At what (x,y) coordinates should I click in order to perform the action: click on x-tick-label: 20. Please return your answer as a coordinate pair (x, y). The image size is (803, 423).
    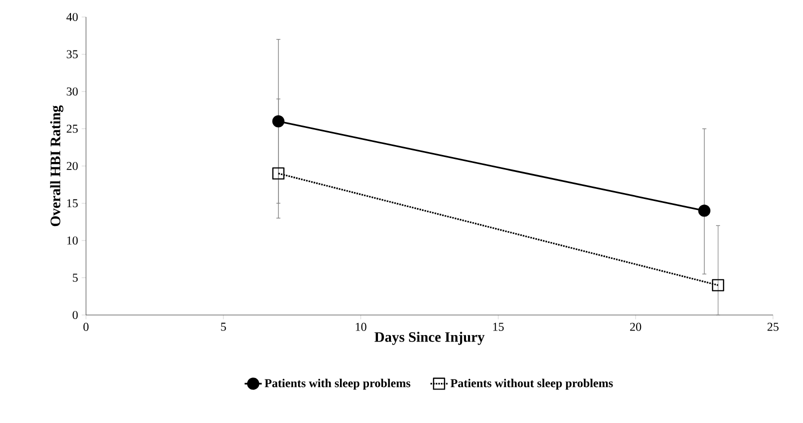
    Looking at the image, I should click on (636, 326).